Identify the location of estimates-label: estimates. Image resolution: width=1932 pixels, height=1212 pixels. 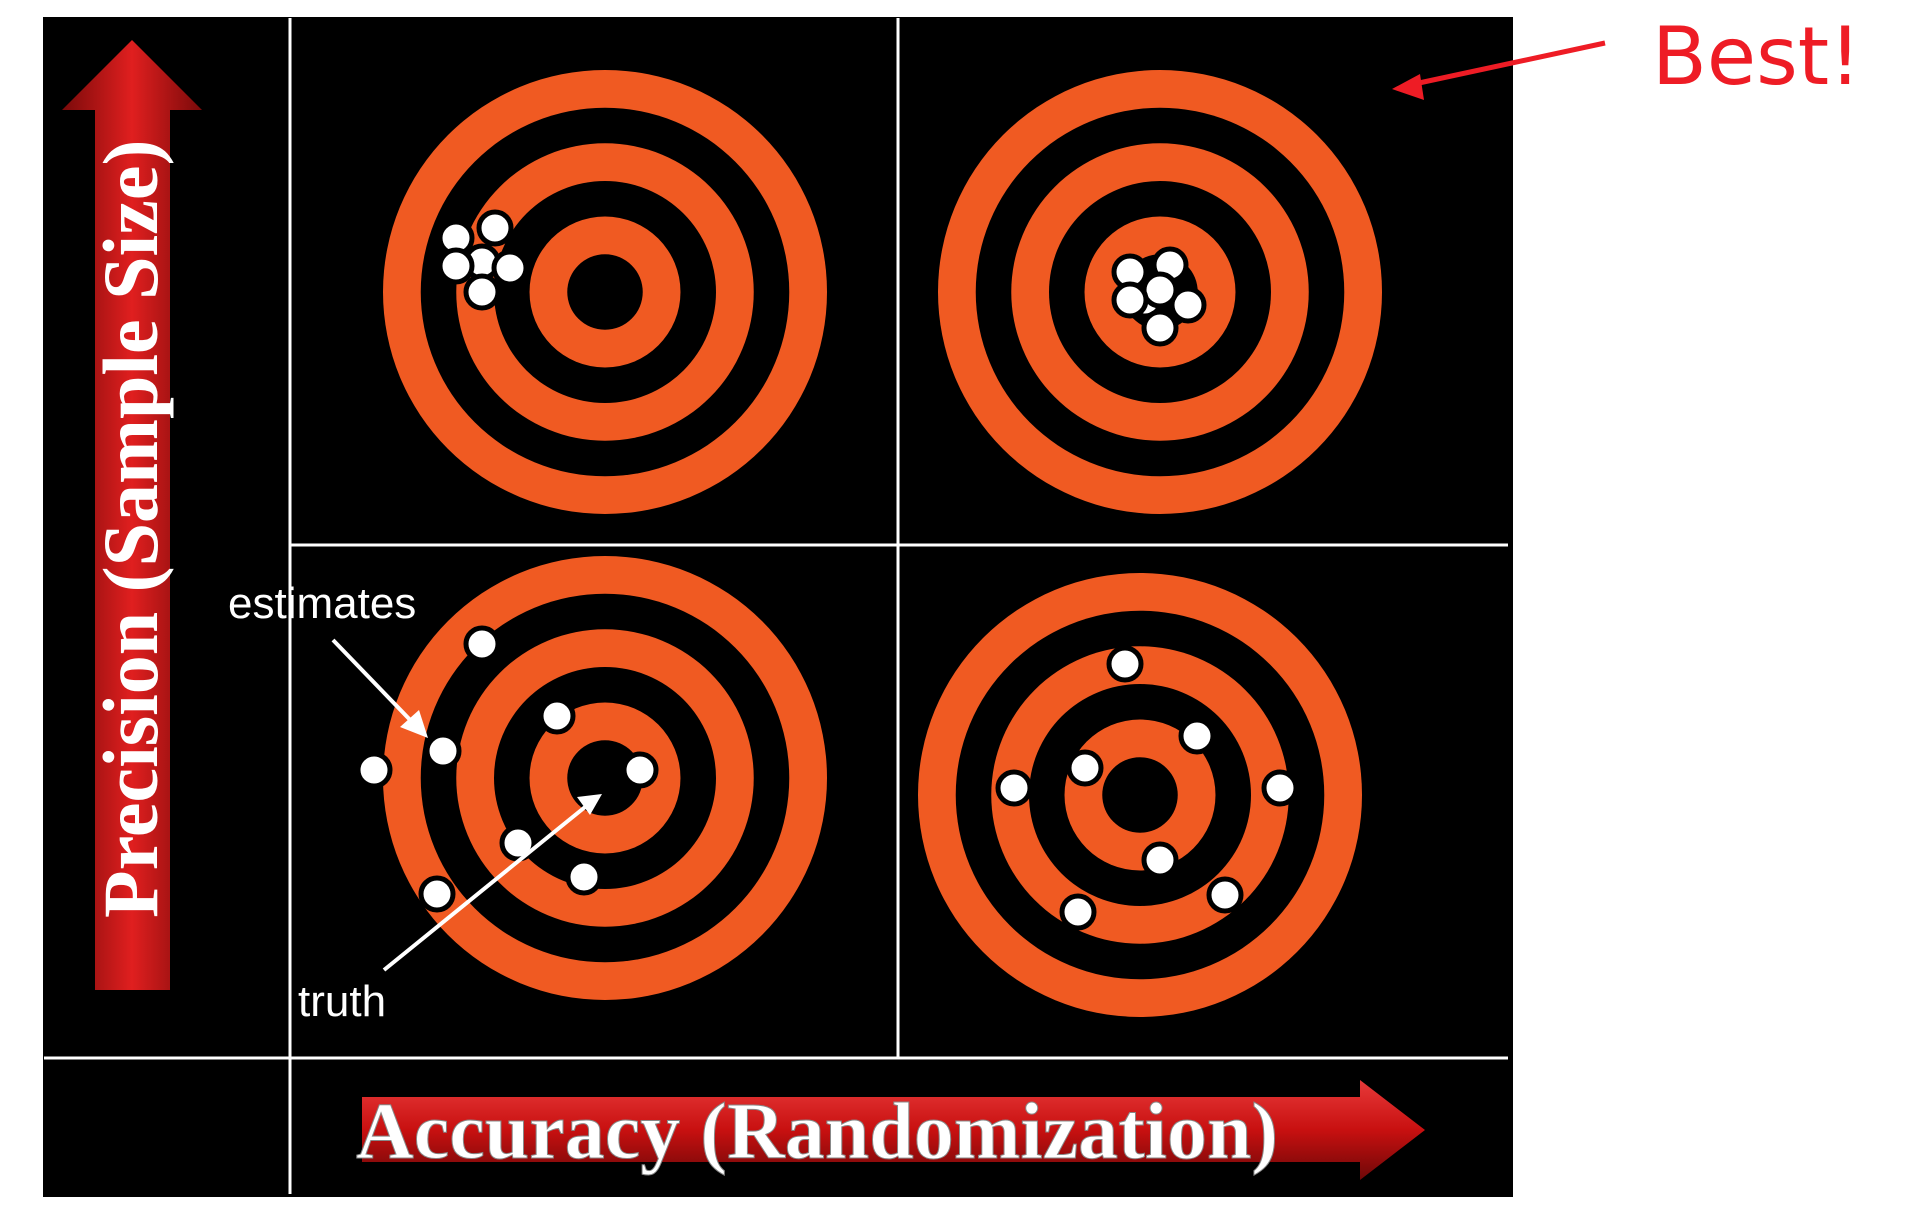
(322, 603).